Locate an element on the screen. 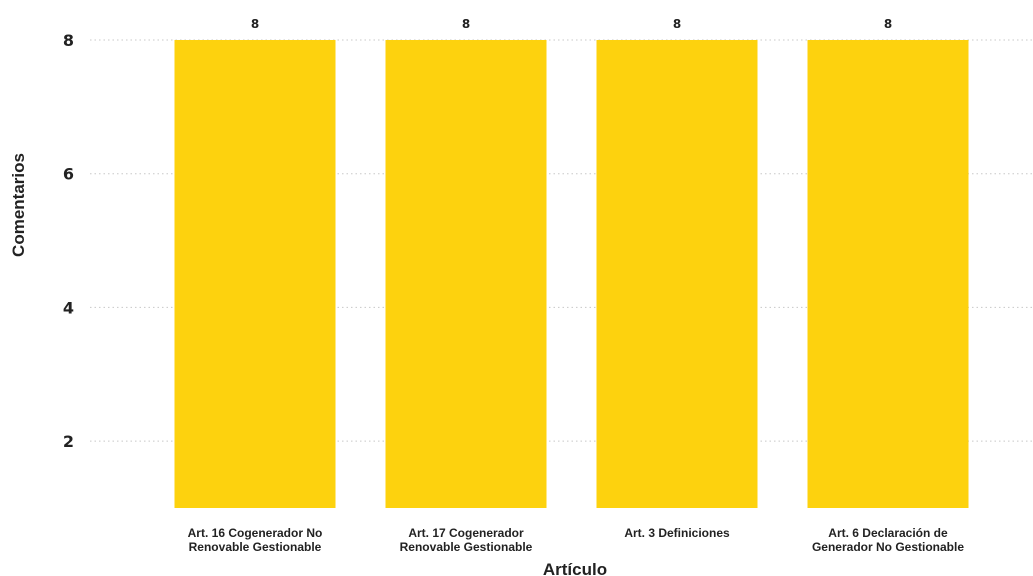 The height and width of the screenshot is (576, 1033). x-tick-label: Art. 6 Declaración de is located at coordinates (888, 533).